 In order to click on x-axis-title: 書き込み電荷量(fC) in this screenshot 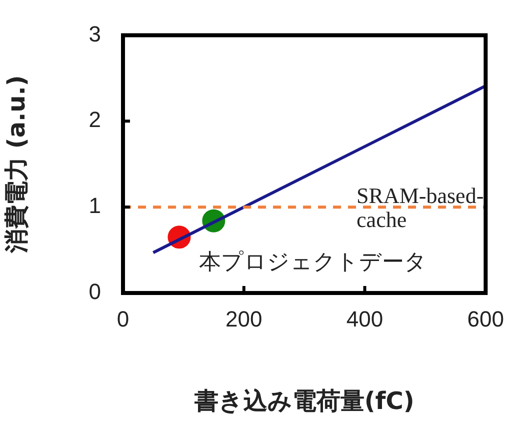, I will do `click(303, 400)`.